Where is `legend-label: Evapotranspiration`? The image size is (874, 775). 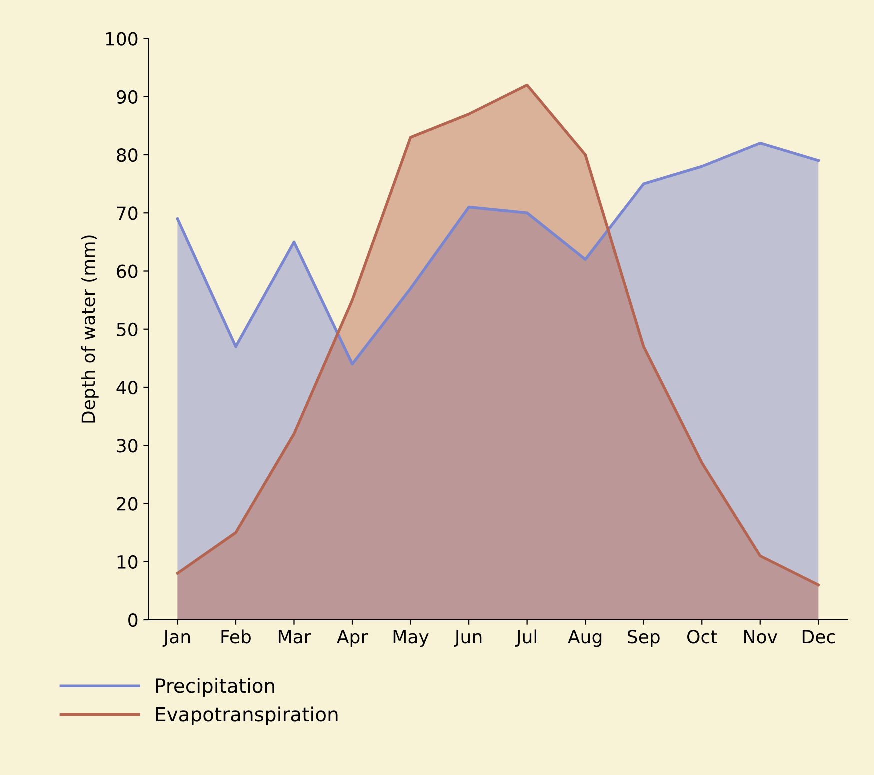
legend-label: Evapotranspiration is located at coordinates (247, 716).